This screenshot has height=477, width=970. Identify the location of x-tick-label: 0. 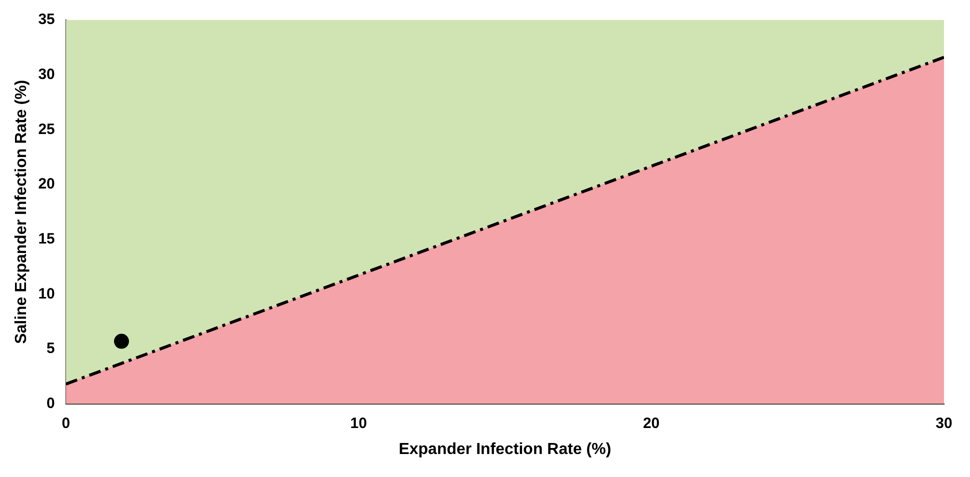
(66, 423).